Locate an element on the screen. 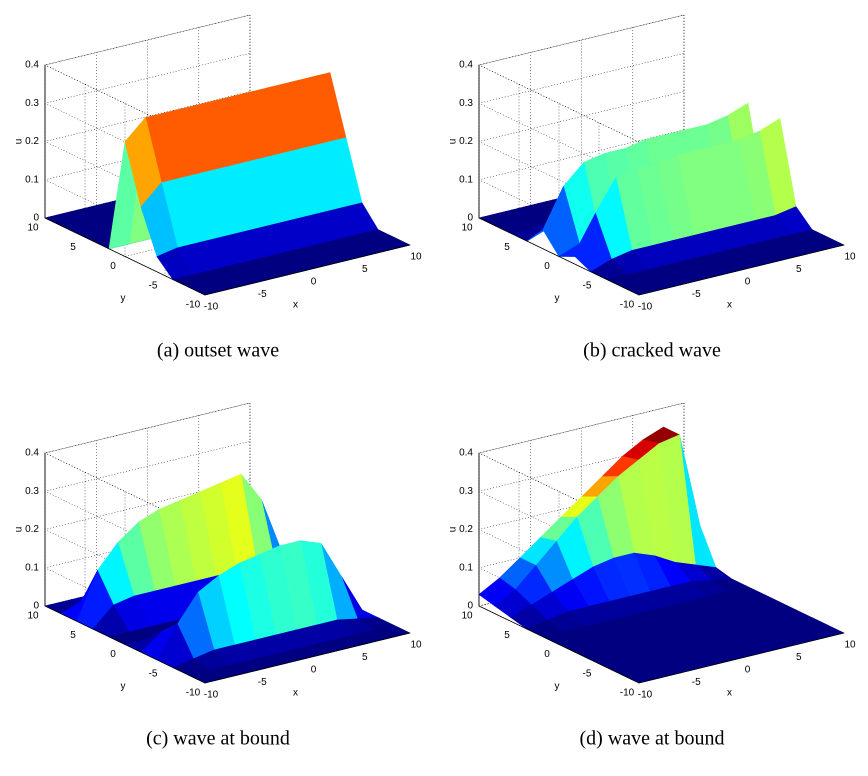  grid-line is located at coordinates (581, 78).